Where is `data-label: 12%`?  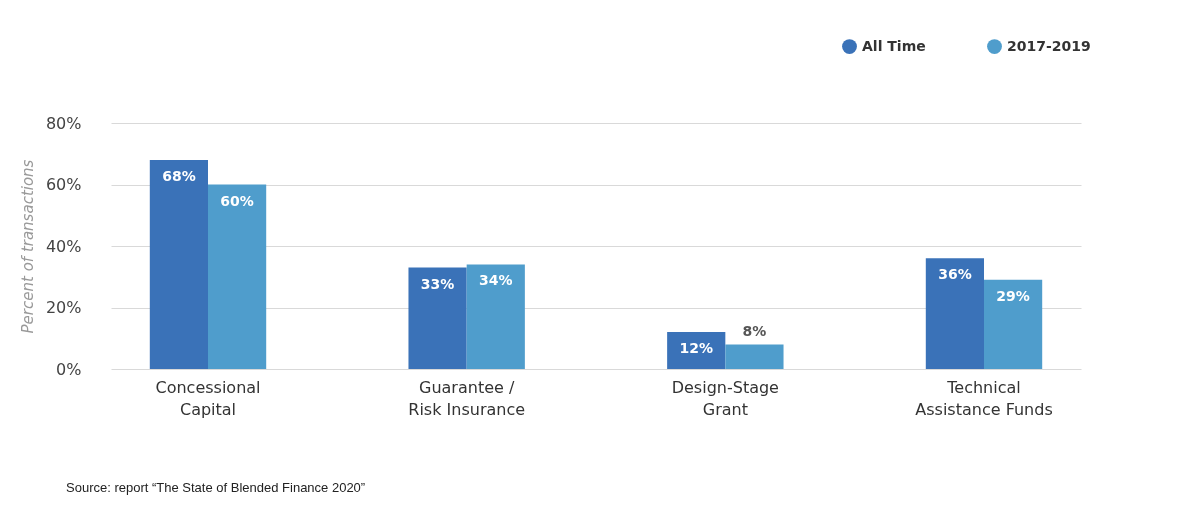
data-label: 12% is located at coordinates (696, 348).